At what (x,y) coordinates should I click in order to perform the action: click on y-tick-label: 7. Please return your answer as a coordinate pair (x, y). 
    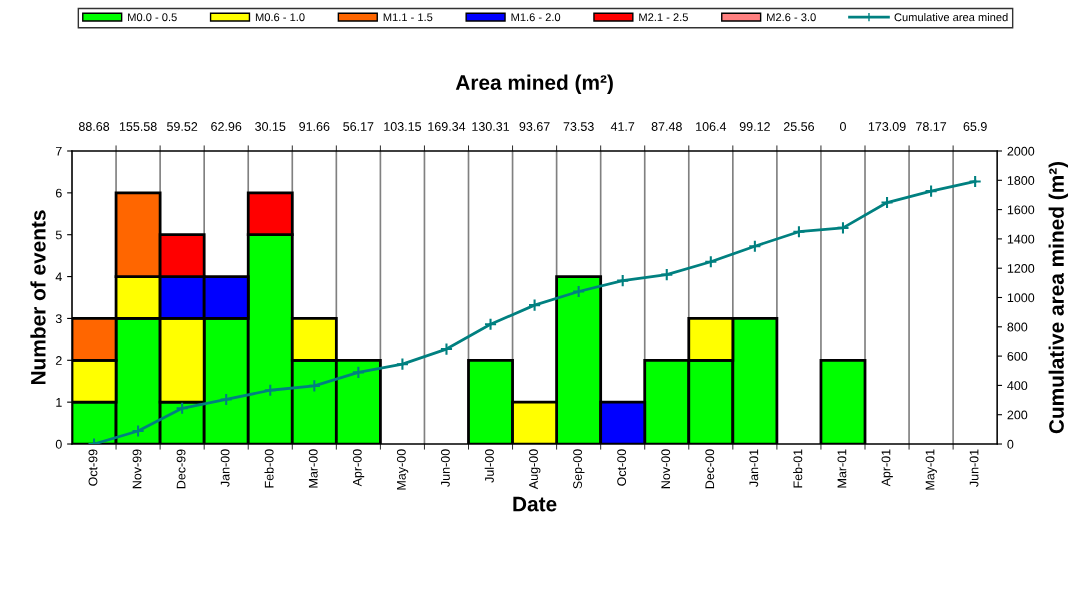
    Looking at the image, I should click on (58, 151).